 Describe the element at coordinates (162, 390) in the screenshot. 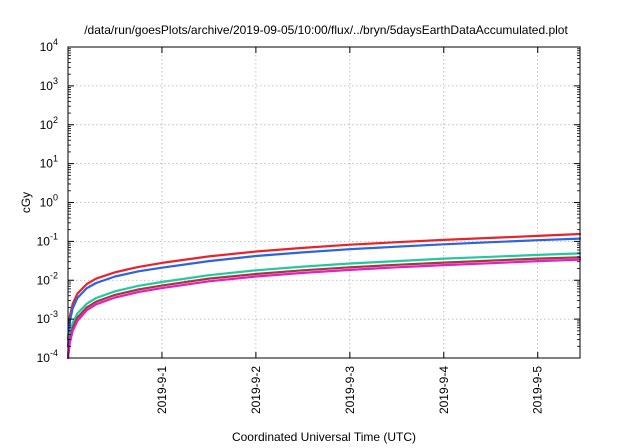

I see `x-tick-label: 2019-9-1` at that location.